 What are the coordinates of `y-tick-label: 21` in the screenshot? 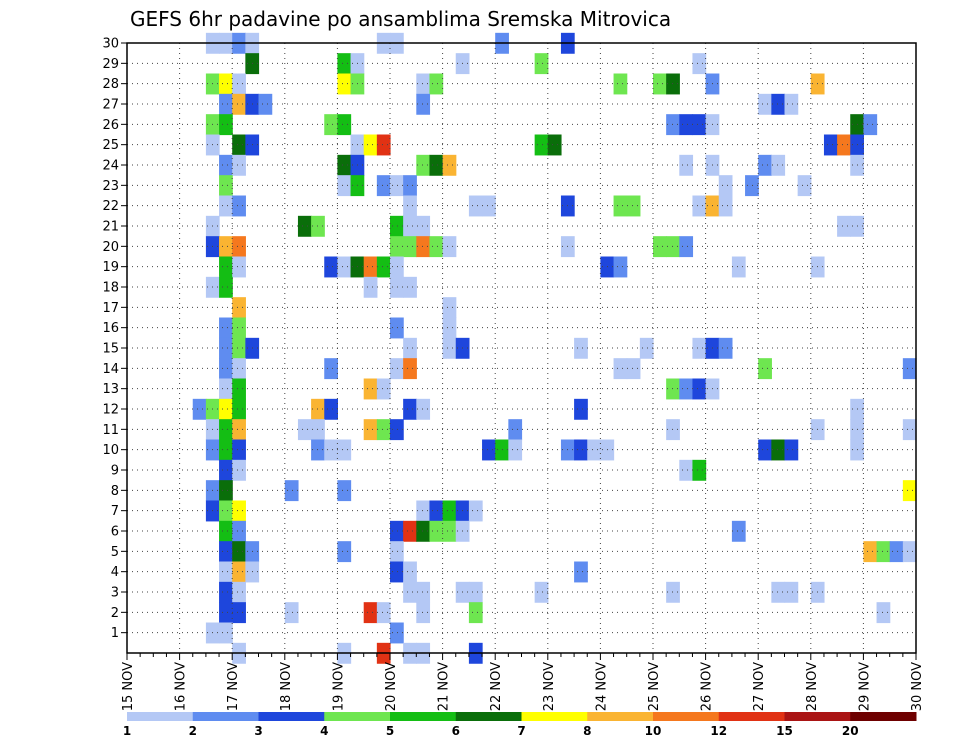 It's located at (110, 227).